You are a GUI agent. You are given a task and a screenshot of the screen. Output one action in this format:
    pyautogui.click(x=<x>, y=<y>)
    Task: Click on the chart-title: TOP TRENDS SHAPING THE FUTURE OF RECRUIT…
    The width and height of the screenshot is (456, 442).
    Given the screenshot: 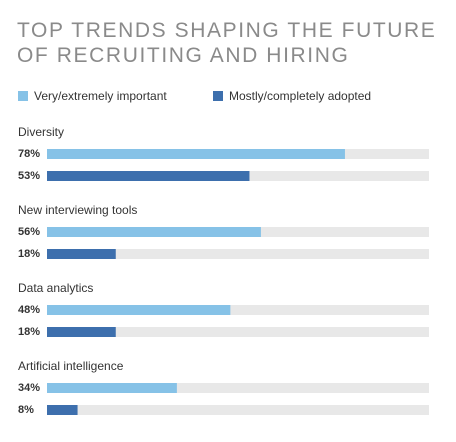 What is the action you would take?
    pyautogui.click(x=227, y=43)
    